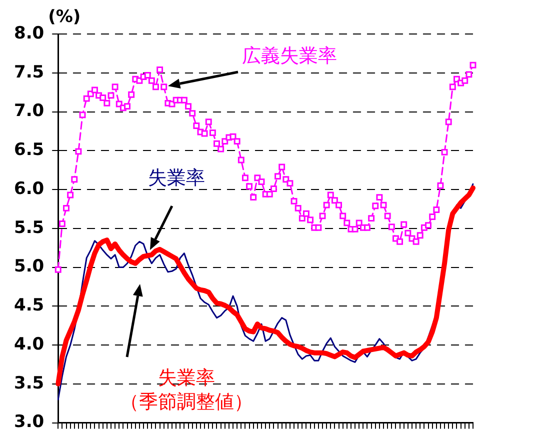 This screenshot has width=541, height=441. I want to click on y-axis-title: (%), so click(64, 16).